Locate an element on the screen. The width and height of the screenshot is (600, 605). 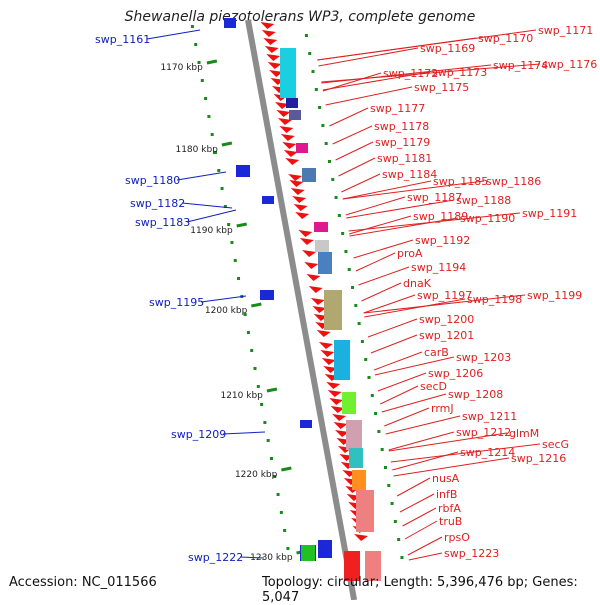
forward-gene-label: swp_1200 is located at coordinates (446, 319).